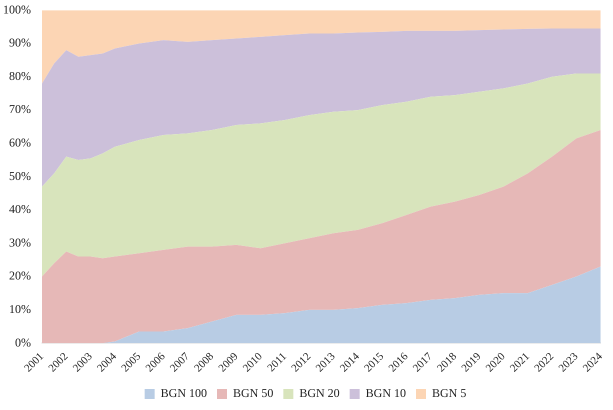 The height and width of the screenshot is (410, 613). Describe the element at coordinates (184, 393) in the screenshot. I see `legend-label: BGN 100` at that location.